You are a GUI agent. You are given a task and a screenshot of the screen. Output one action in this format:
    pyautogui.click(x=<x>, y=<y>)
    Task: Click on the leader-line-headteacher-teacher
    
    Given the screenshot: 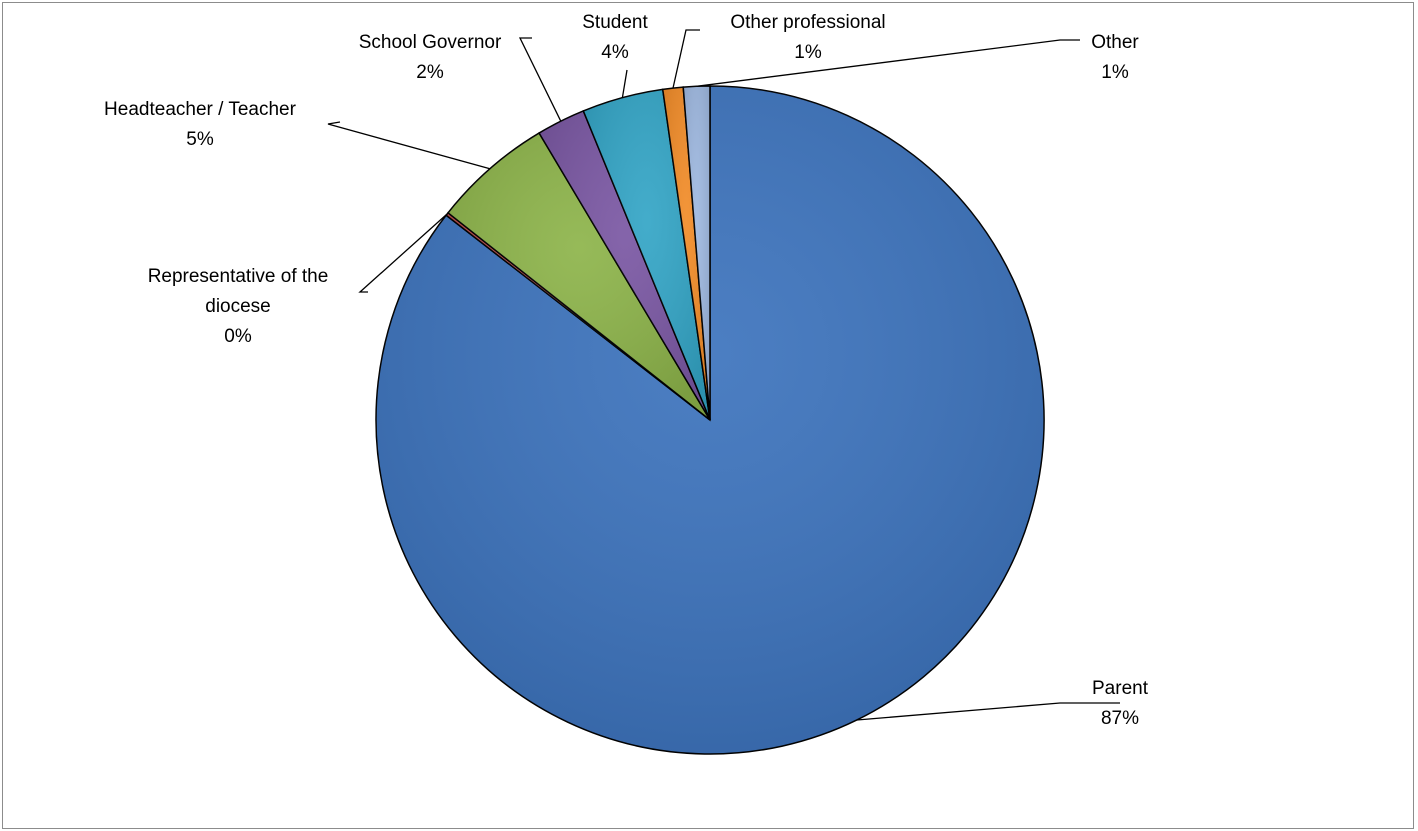 What is the action you would take?
    pyautogui.click(x=409, y=145)
    